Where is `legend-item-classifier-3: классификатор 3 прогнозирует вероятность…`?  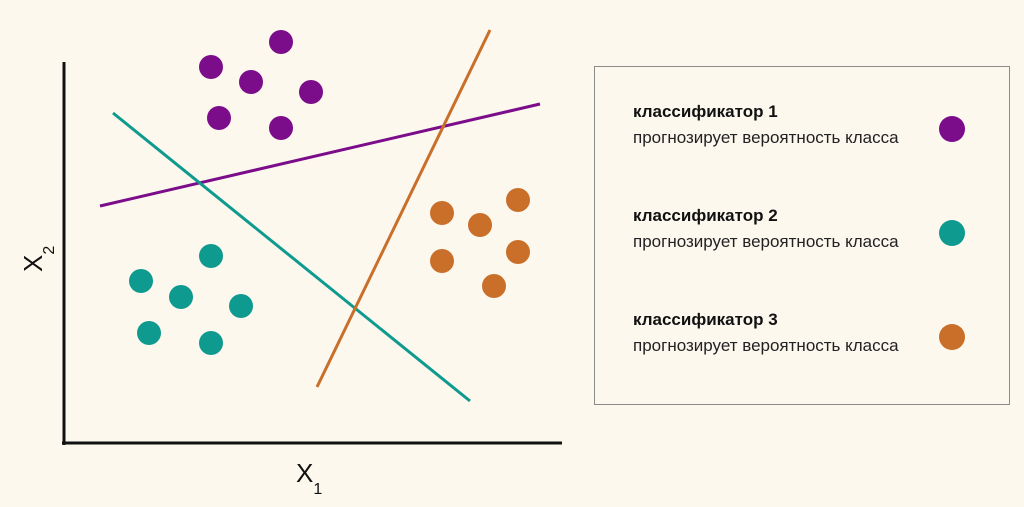 legend-item-classifier-3: классификатор 3 прогнозирует вероятность… is located at coordinates (813, 347).